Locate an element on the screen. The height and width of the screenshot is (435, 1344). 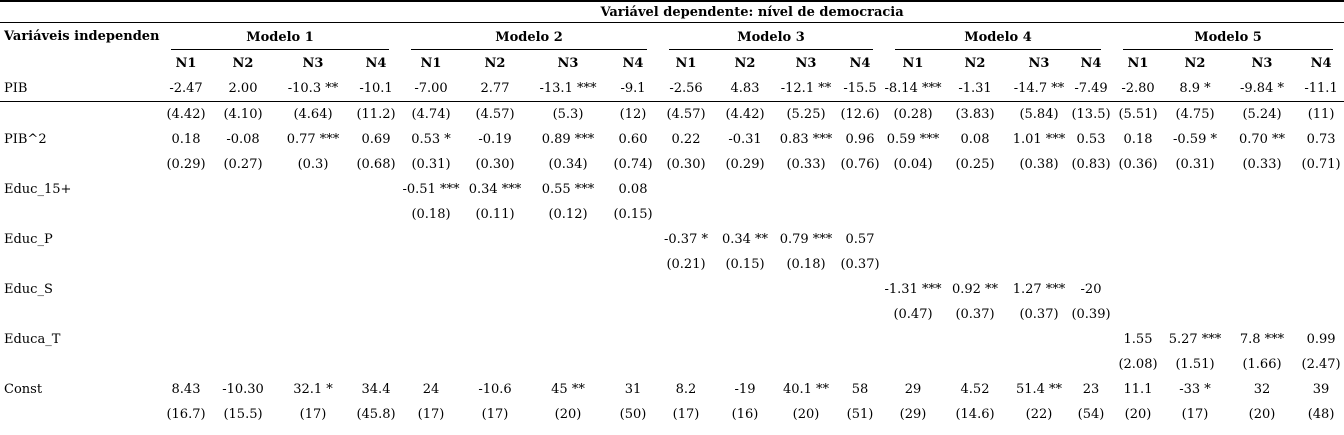
stderr-cell: (20) is located at coordinates (806, 414).